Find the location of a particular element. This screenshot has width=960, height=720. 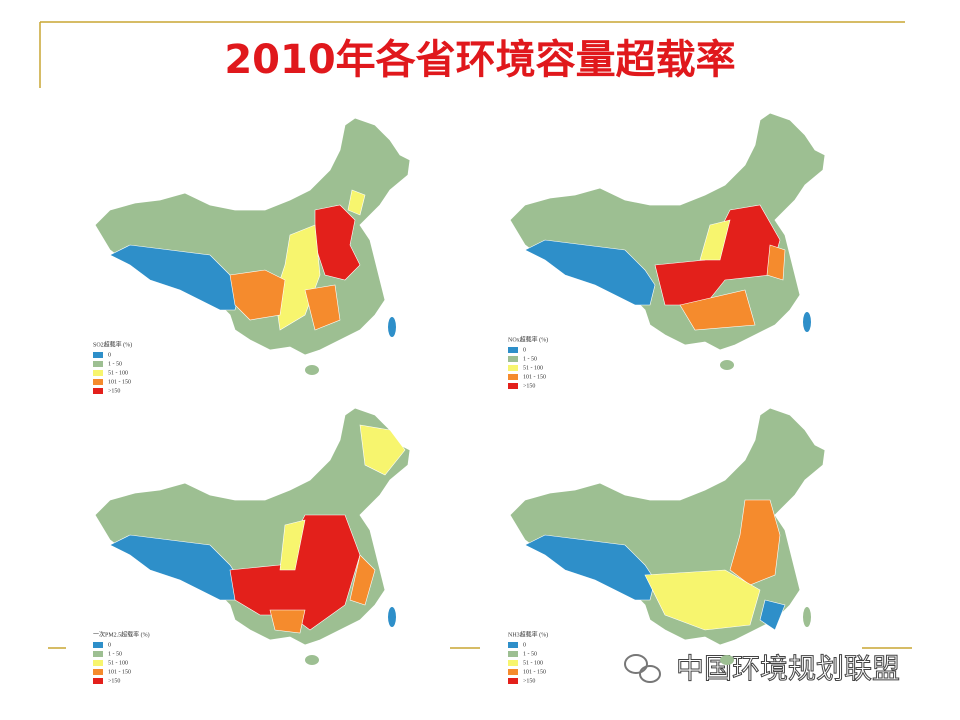

province-map: NH3超载率 (%) 0 1 - 50 51 - 100 101 - 150 >150 is located at coordinates (667, 545).